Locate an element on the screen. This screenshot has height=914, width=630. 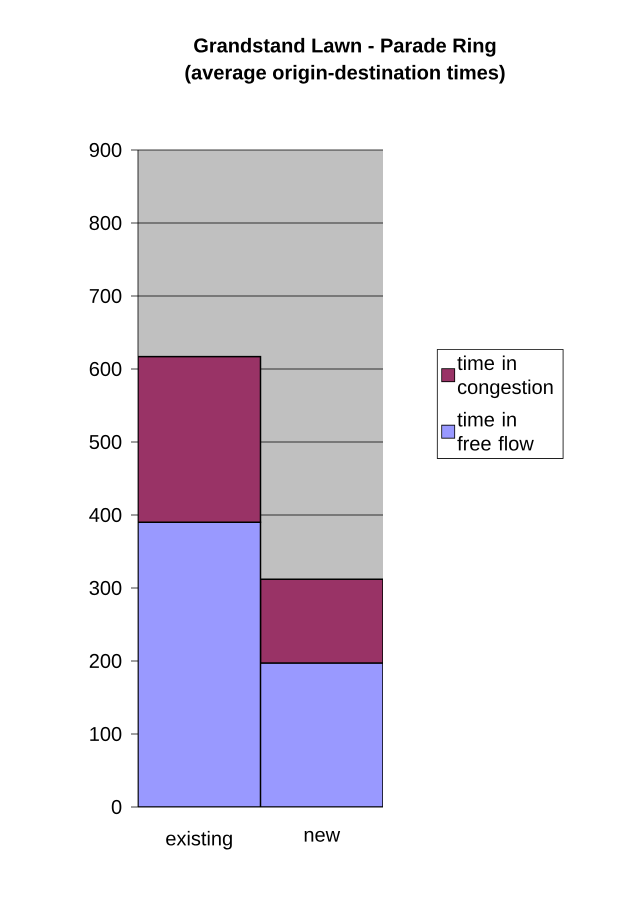
y-tick-label: 400 is located at coordinates (105, 515).